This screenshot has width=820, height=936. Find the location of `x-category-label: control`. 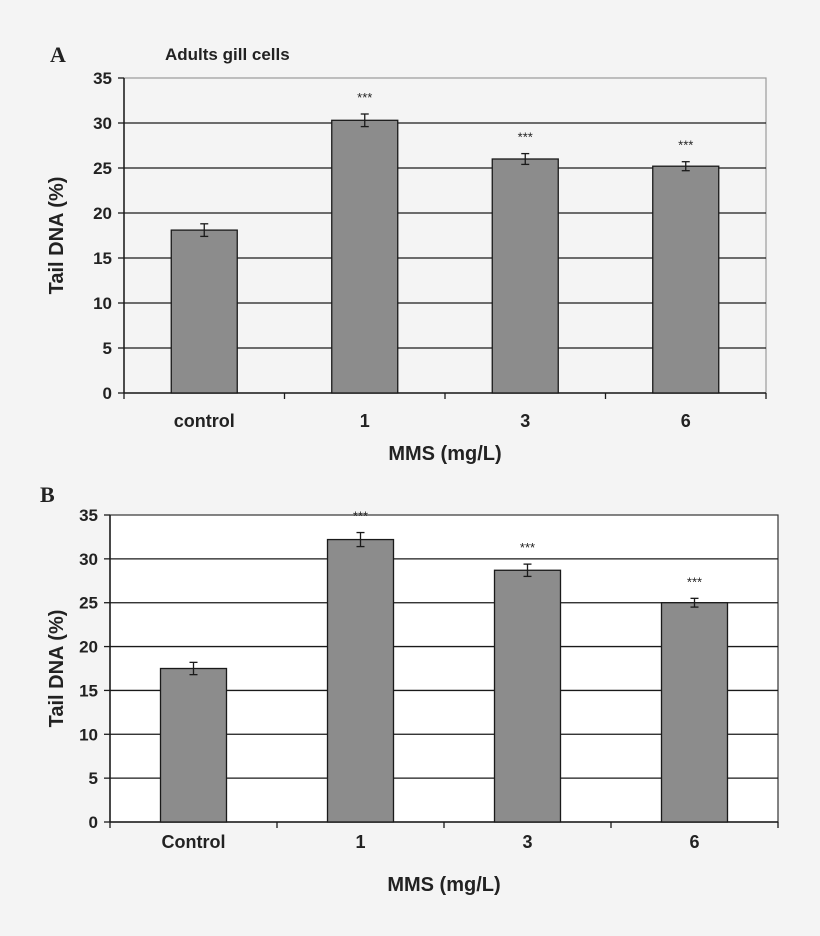

x-category-label: control is located at coordinates (204, 421).